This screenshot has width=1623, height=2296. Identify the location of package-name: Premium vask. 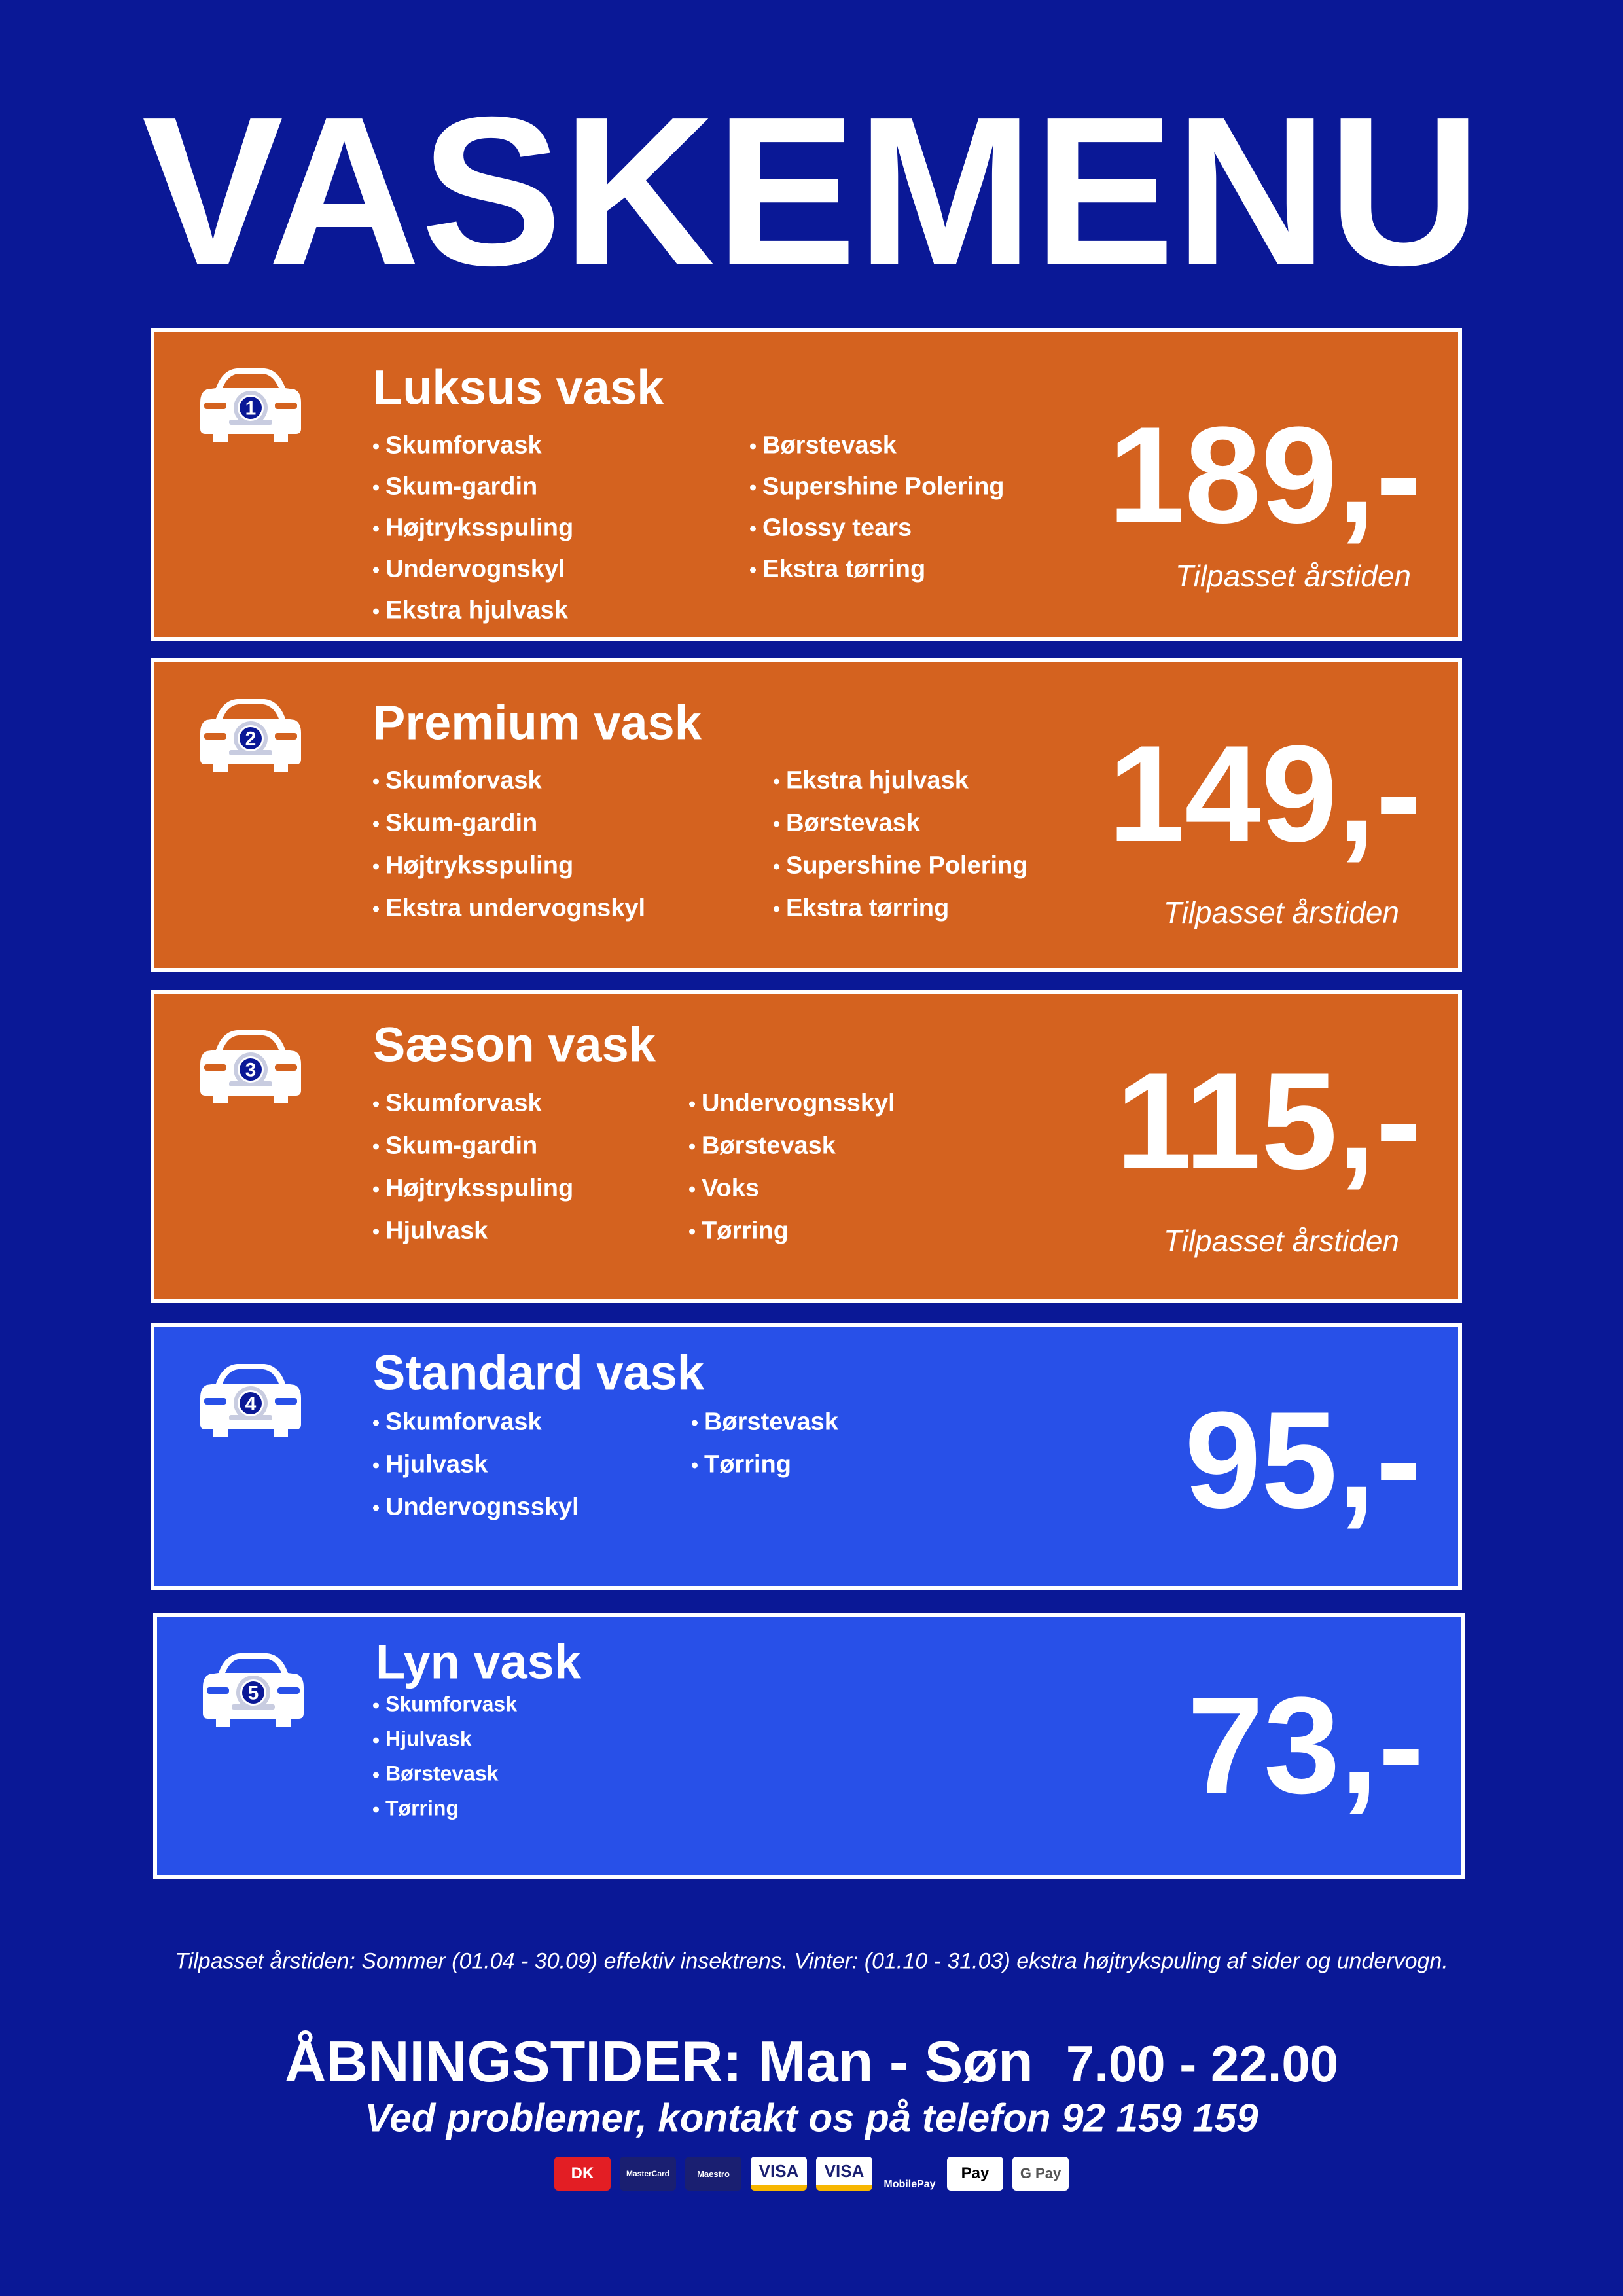
(537, 722).